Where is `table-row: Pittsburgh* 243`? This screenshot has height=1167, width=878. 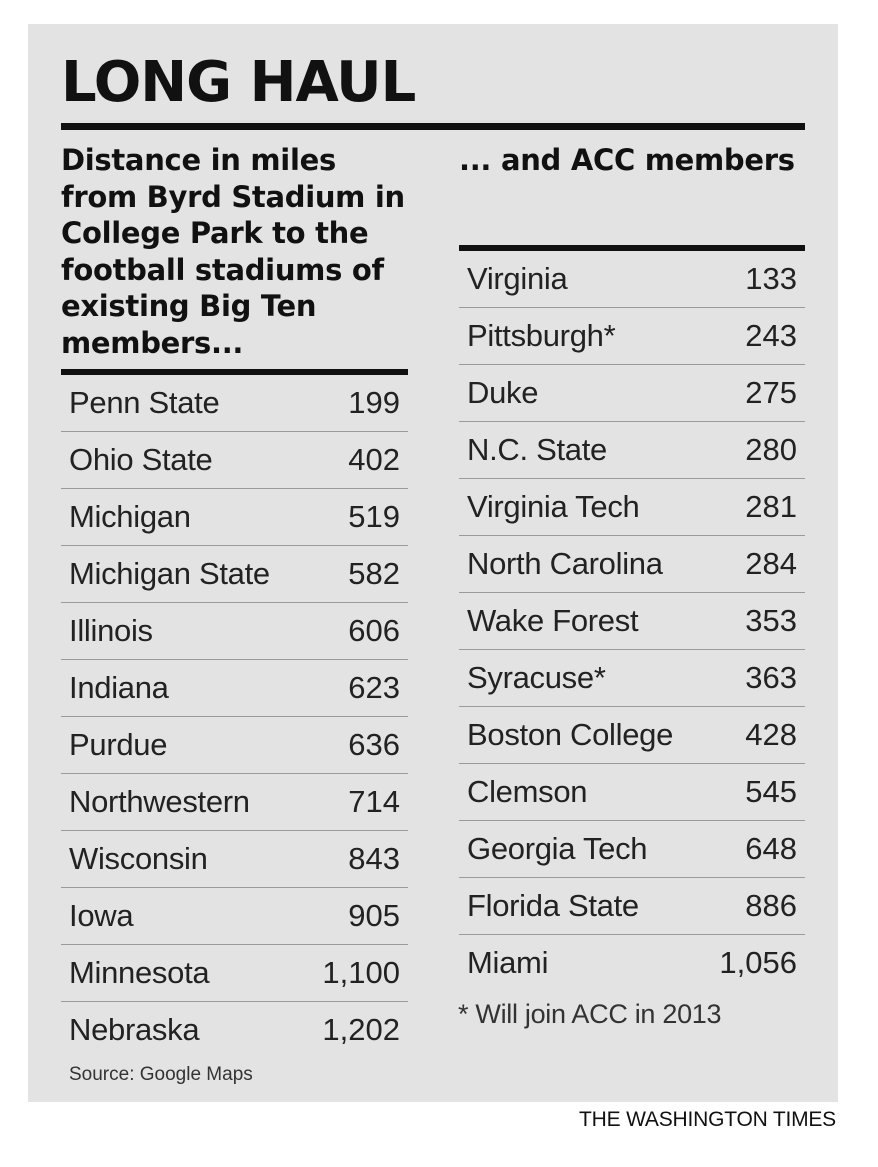
table-row: Pittsburgh* 243 is located at coordinates (632, 336).